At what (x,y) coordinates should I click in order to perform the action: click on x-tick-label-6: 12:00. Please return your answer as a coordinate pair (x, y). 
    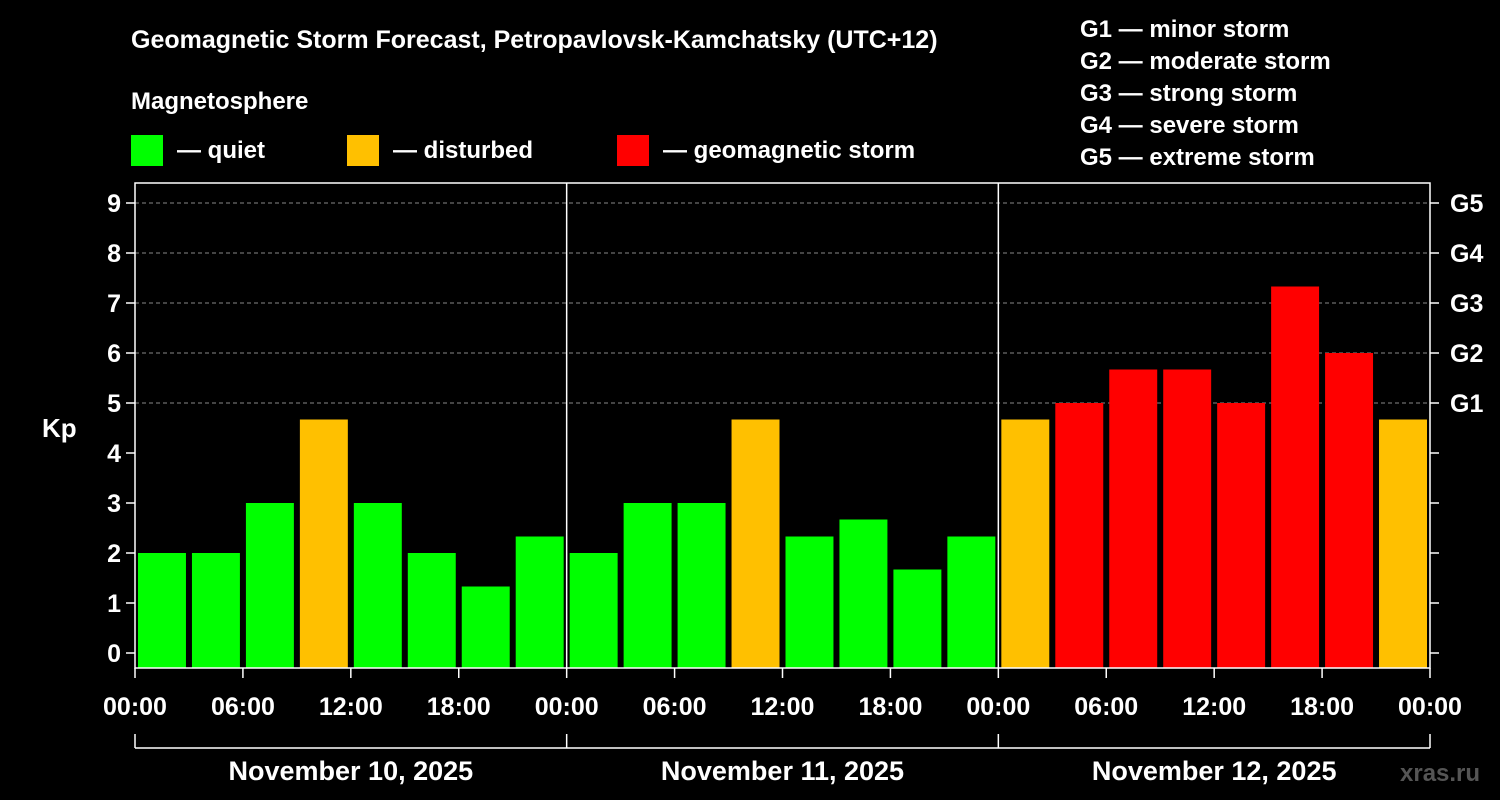
    Looking at the image, I should click on (783, 707).